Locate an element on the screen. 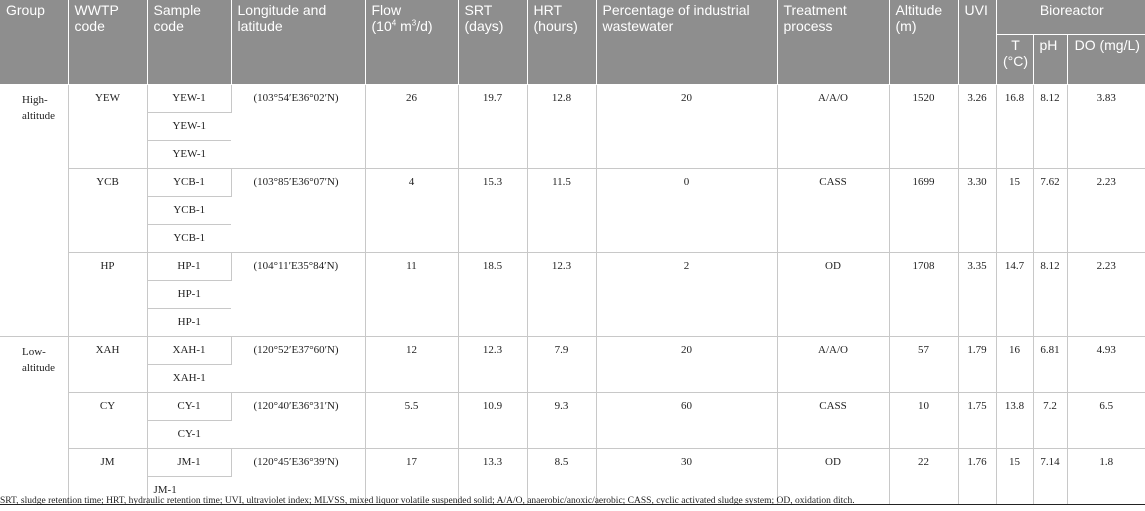 This screenshot has width=1145, height=511. header-industrial-percentage: Percentage of industrial wastewater is located at coordinates (687, 42).